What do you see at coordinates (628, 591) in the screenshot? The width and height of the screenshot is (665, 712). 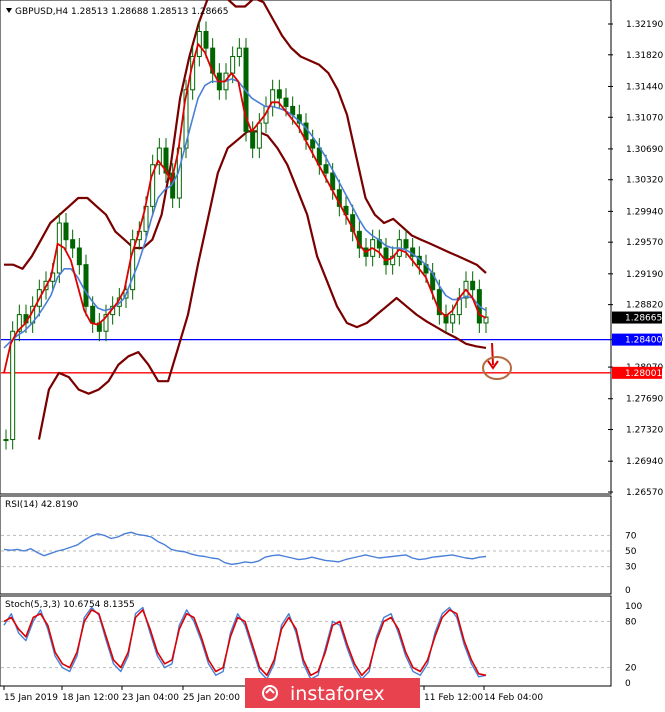 I see `rsi-tick-label: 0` at bounding box center [628, 591].